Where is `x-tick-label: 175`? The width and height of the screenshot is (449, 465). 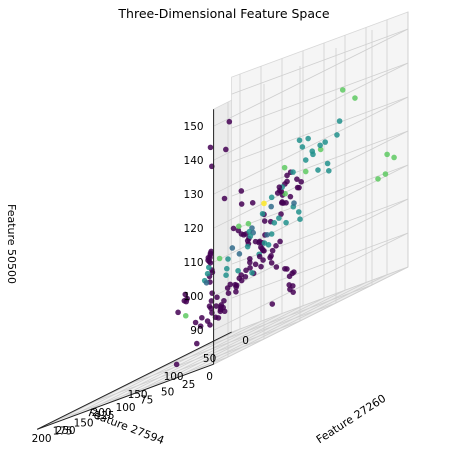
x-tick-label: 175 is located at coordinates (63, 431).